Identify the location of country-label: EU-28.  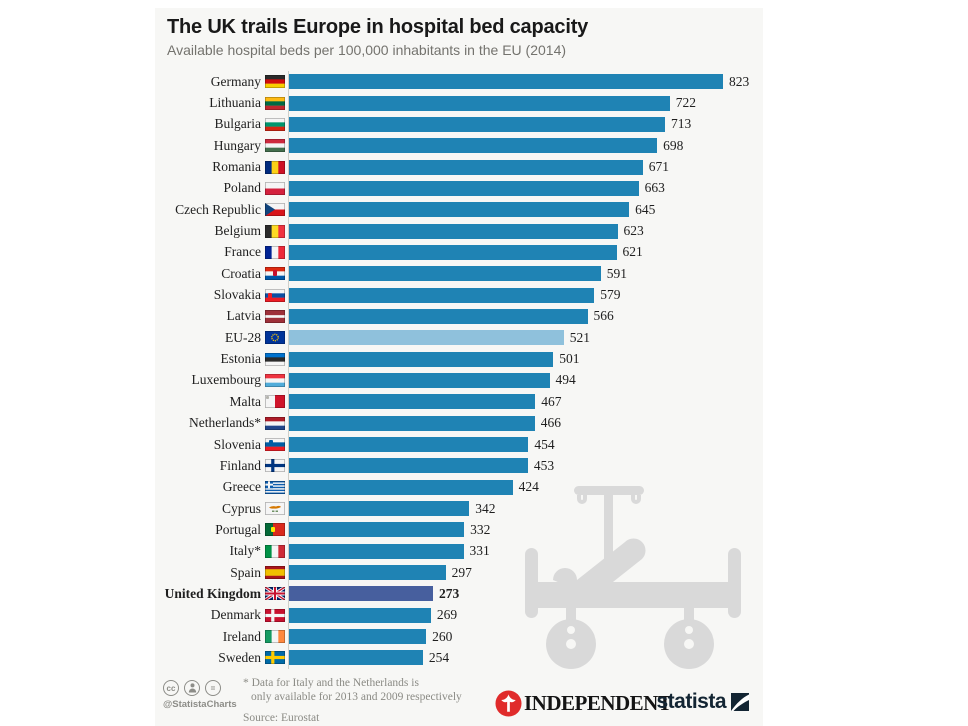
(243, 337).